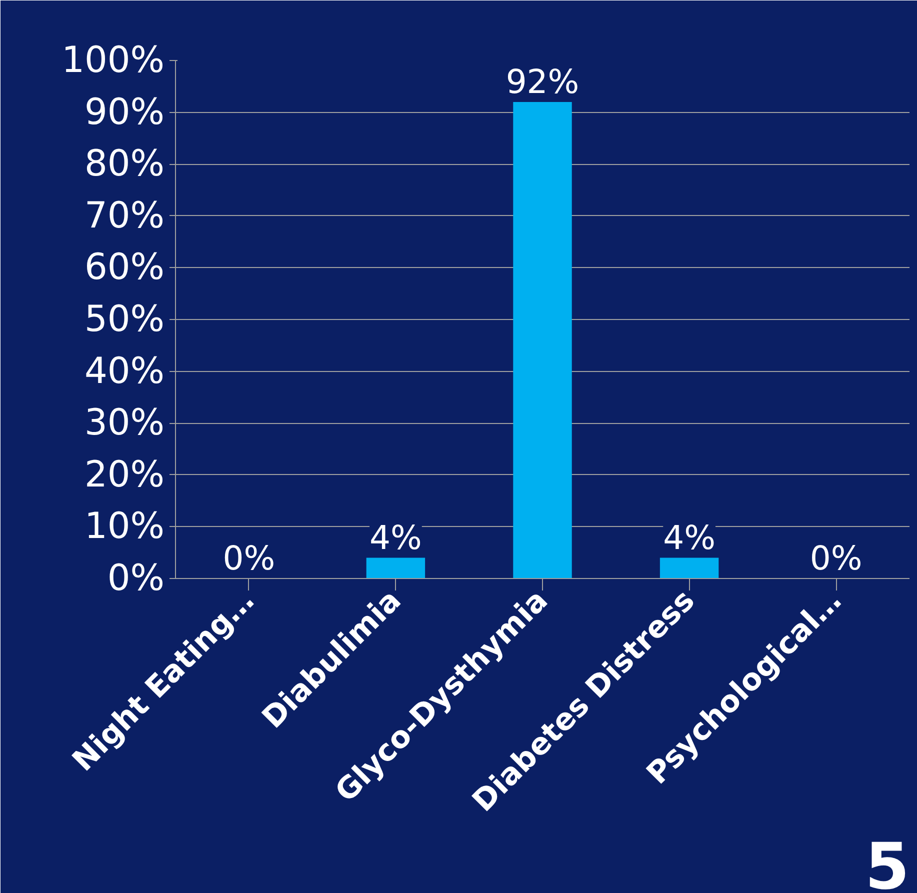  What do you see at coordinates (124, 164) in the screenshot?
I see `y-tick-label: 80%` at bounding box center [124, 164].